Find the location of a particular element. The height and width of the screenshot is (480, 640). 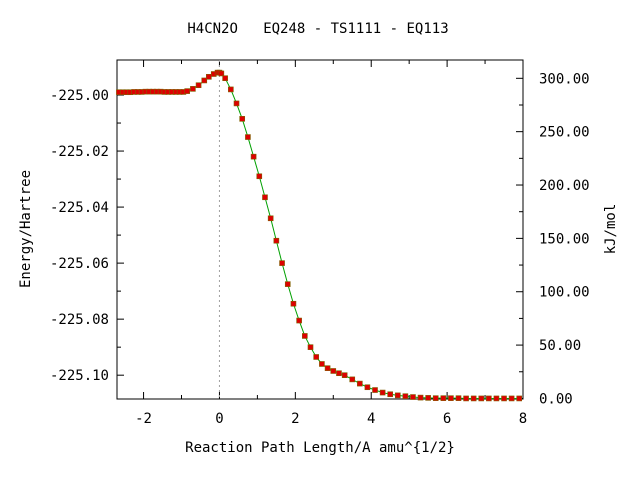

y2-axis-ticks: 300.00 250.00 200.00 150.00 100.00 50.00 0.00 is located at coordinates (553, 239).